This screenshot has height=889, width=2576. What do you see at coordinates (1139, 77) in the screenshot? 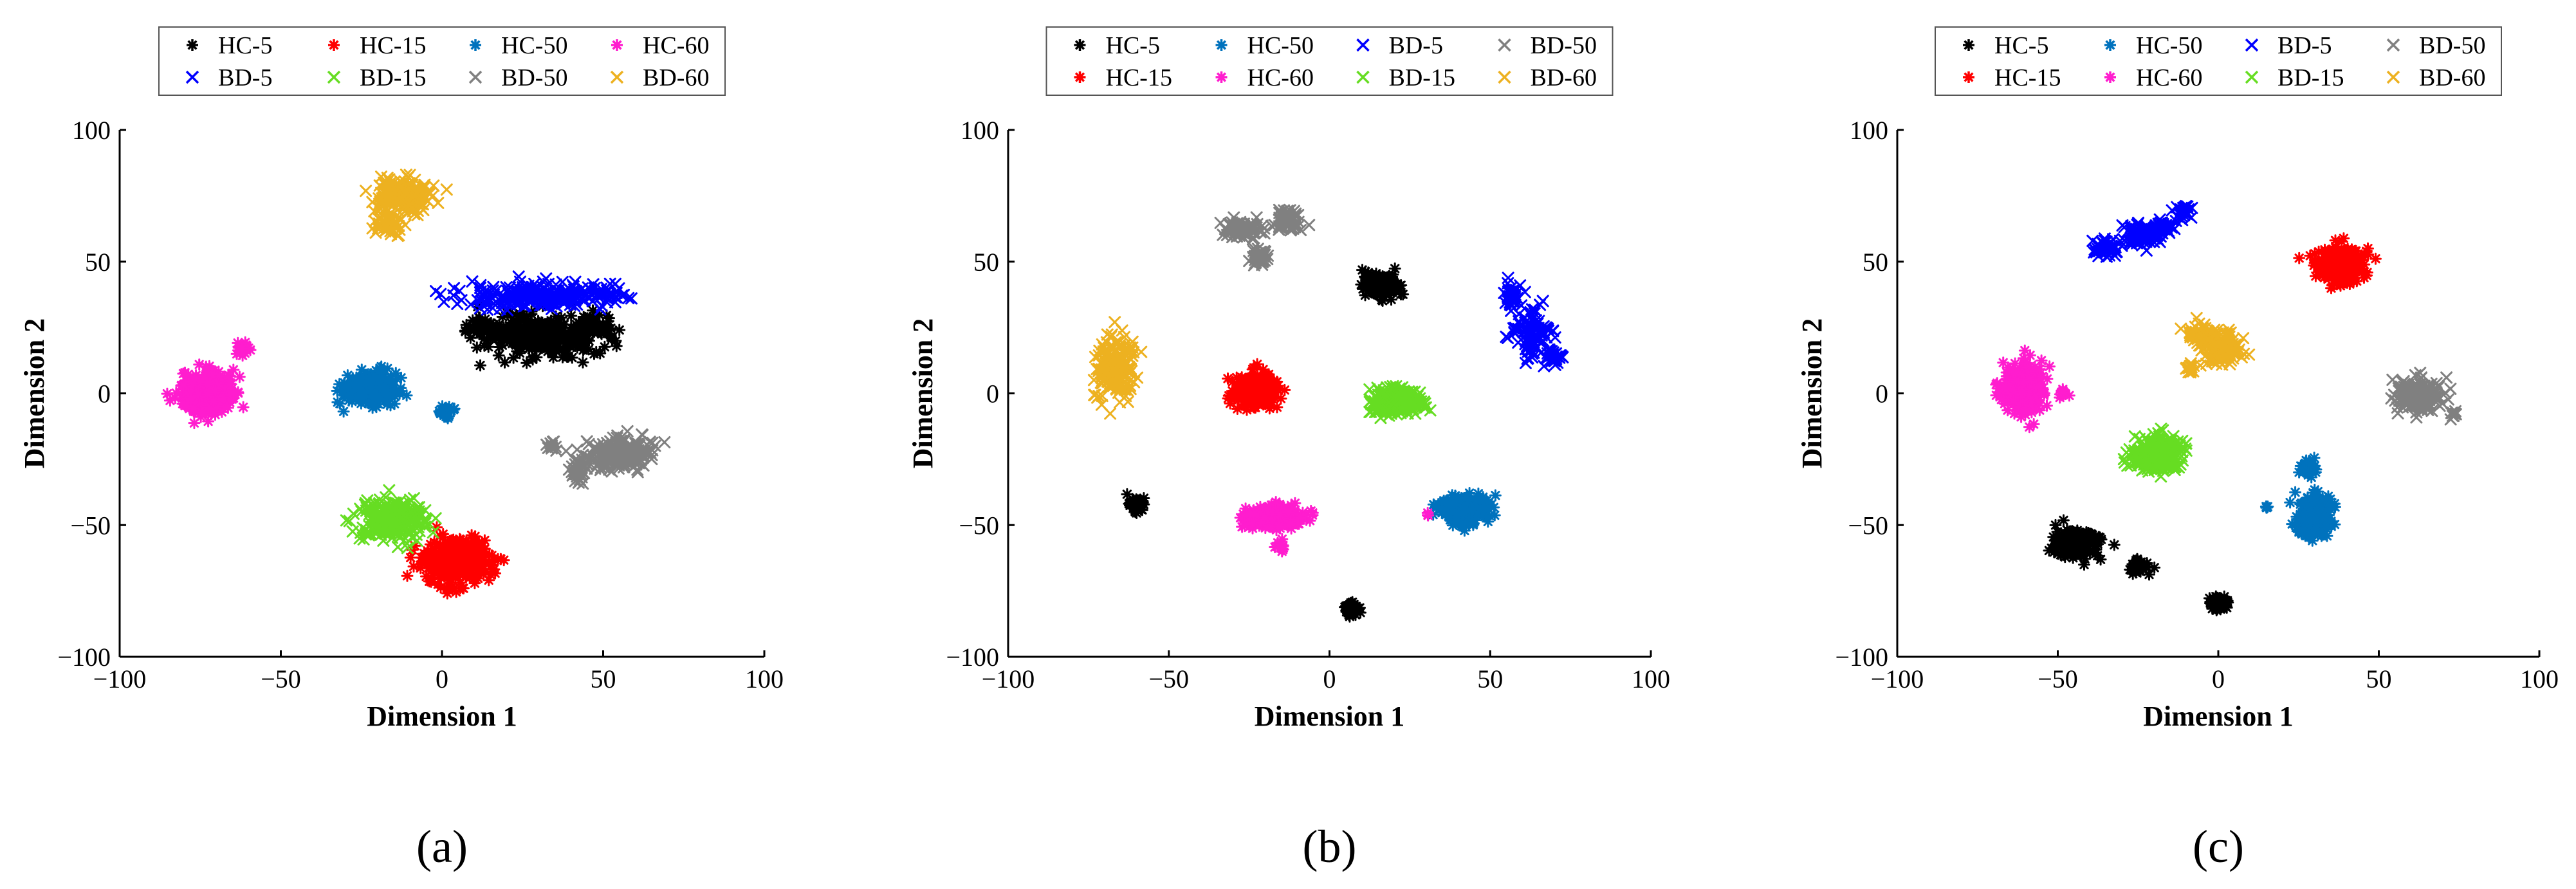
I see `panel-b-legend-label-hc-15: HC-15` at bounding box center [1139, 77].